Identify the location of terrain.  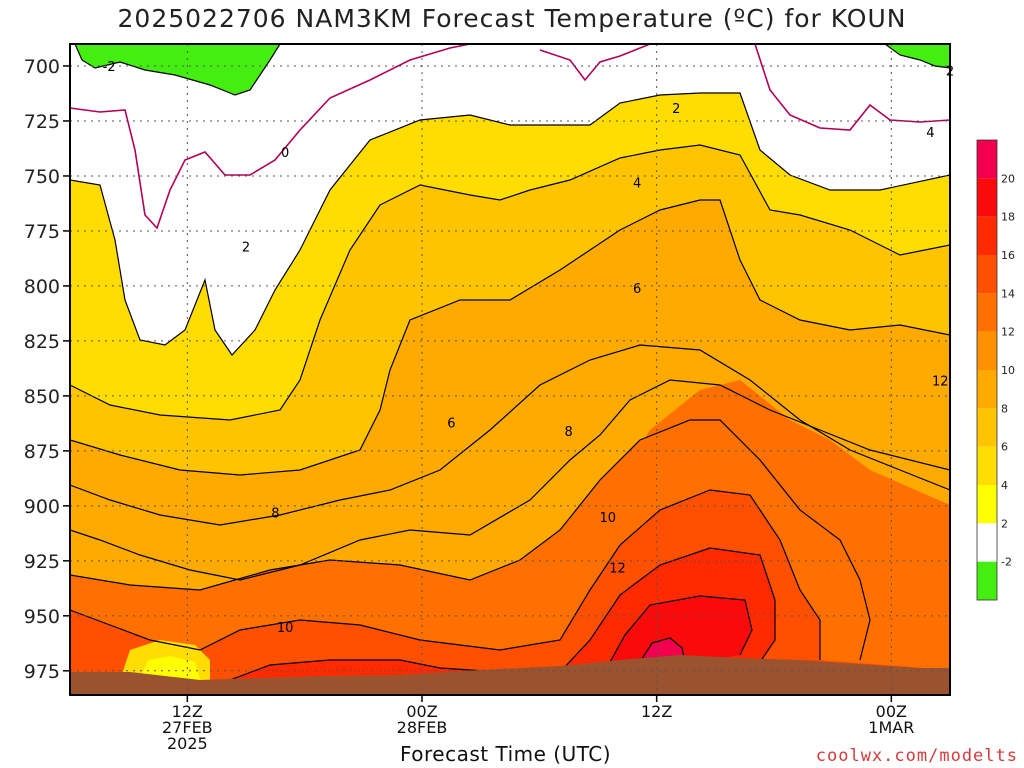
(510, 675).